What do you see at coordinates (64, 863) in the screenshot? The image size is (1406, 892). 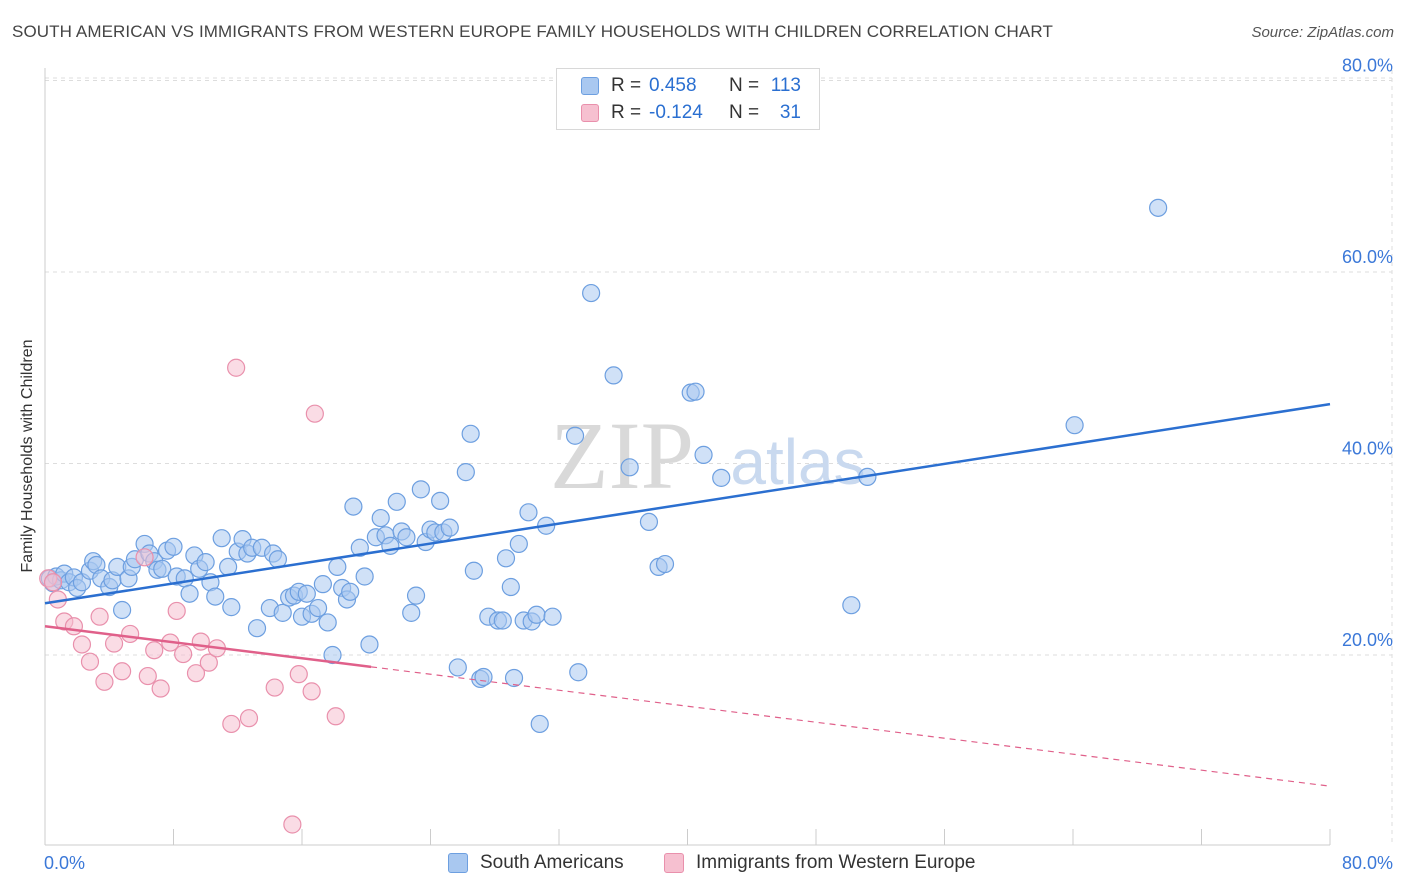 I see `x-tick-label-min: 0.0%` at bounding box center [64, 863].